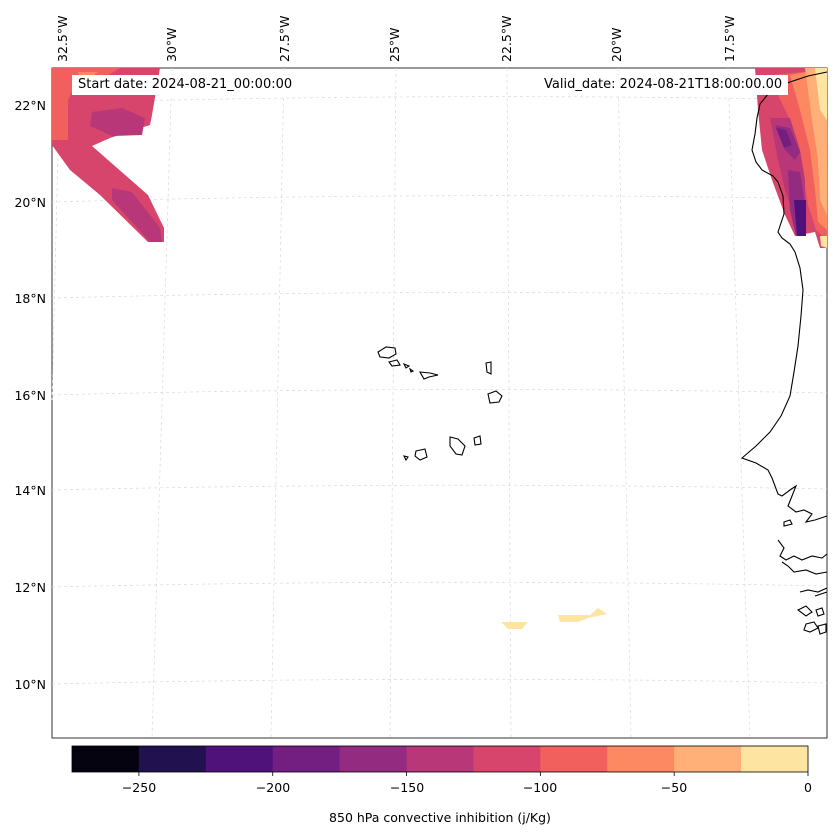 The width and height of the screenshot is (837, 836). I want to click on colorbar-tick-label-neg100: −100, so click(540, 787).